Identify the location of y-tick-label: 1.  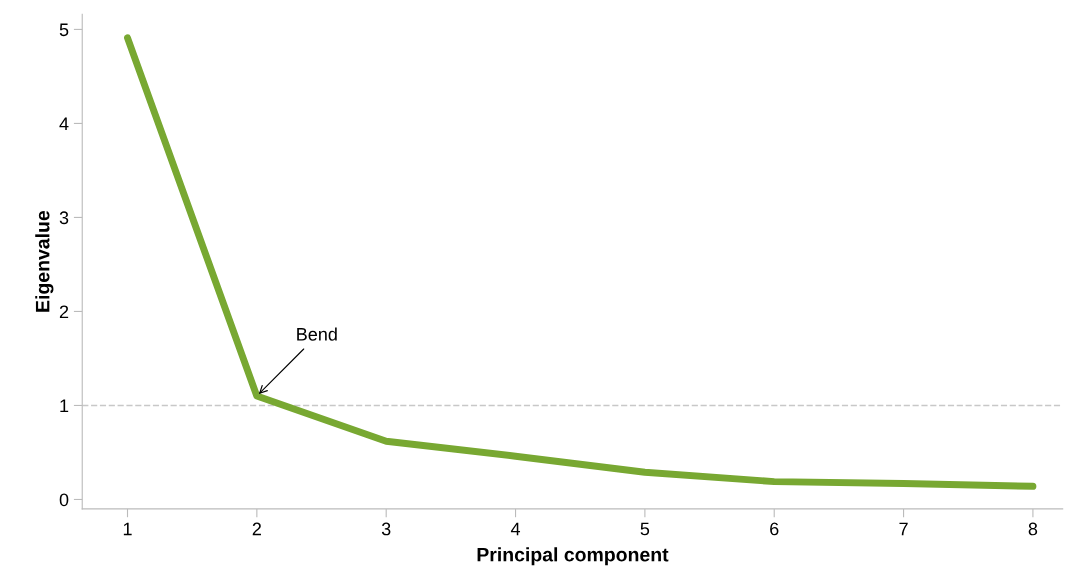
(64, 405).